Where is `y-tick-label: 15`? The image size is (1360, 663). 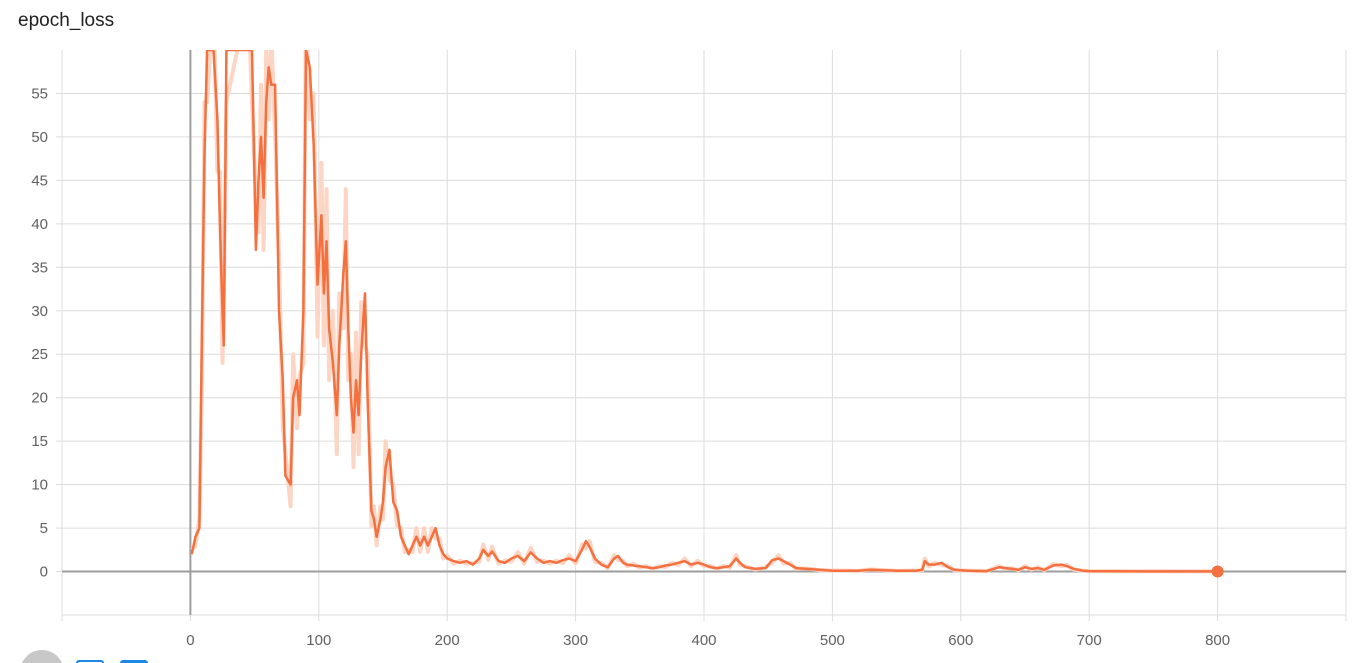
y-tick-label: 15 is located at coordinates (39, 441).